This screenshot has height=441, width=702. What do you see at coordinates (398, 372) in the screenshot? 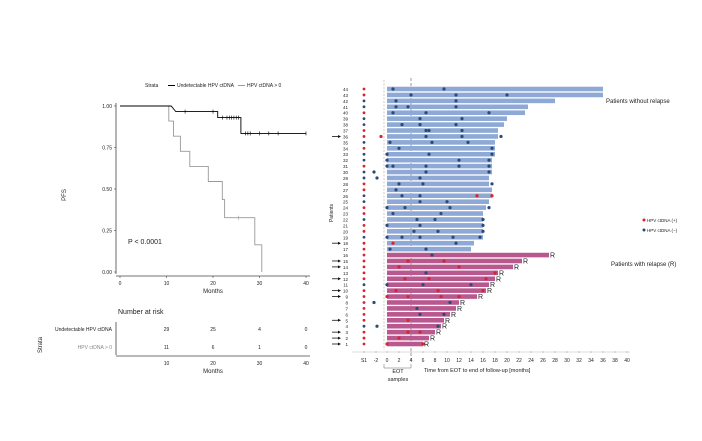
I see `eot-samples-label: EOT` at bounding box center [398, 372].